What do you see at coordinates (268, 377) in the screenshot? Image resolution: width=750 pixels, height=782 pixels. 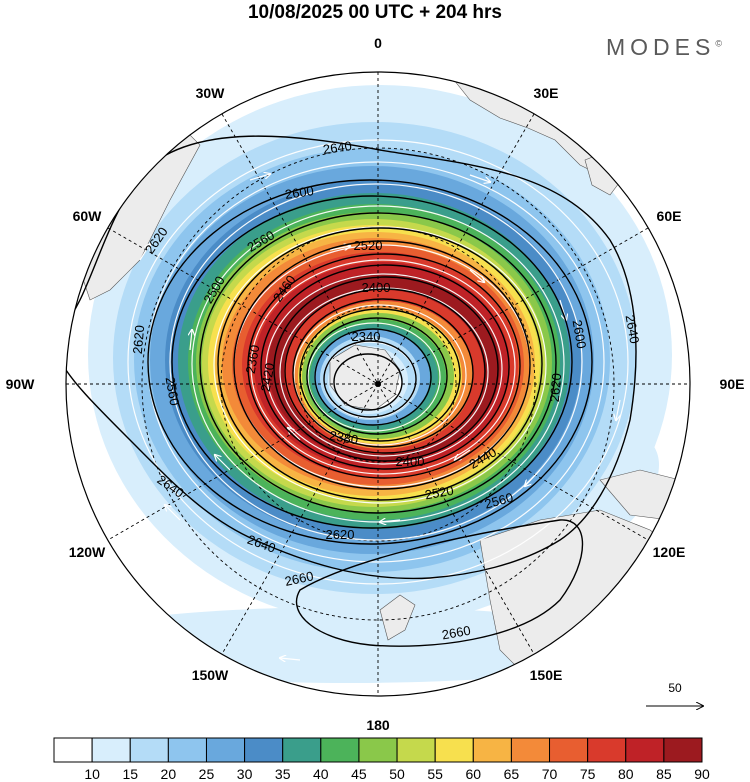 I see `contour-label: 2420` at bounding box center [268, 377].